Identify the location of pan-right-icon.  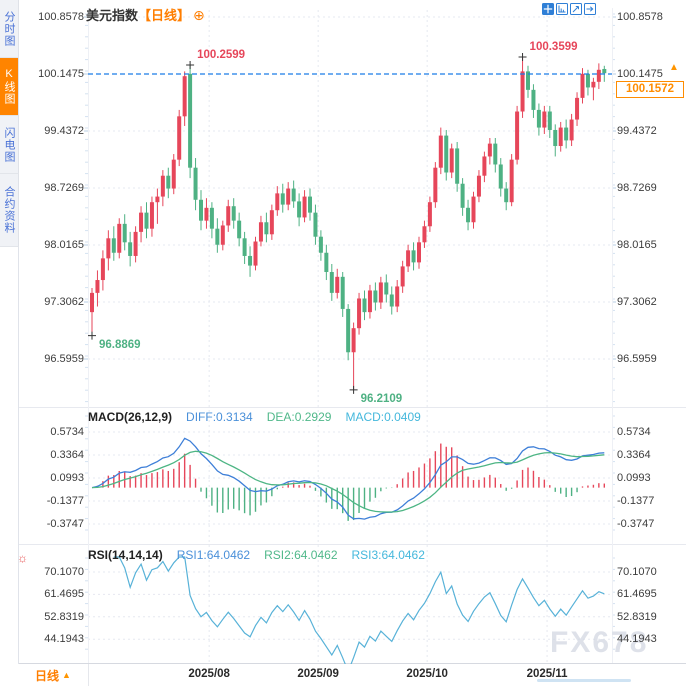
(590, 8).